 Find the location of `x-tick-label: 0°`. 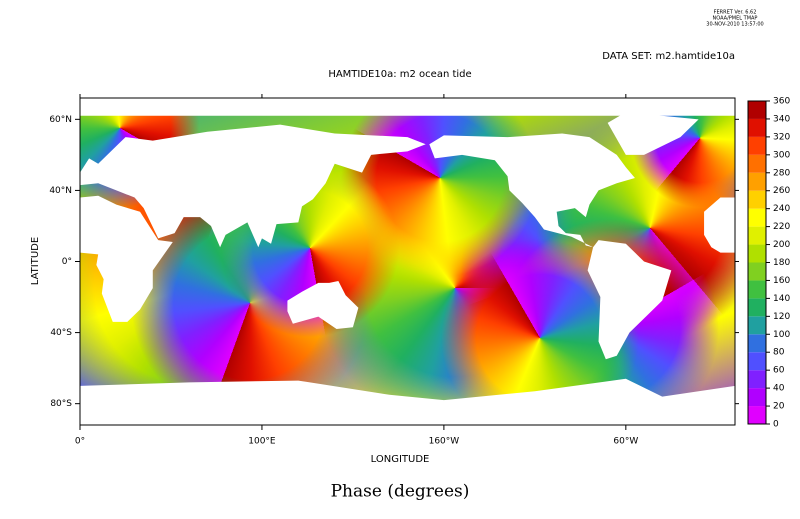

x-tick-label: 0° is located at coordinates (80, 442).